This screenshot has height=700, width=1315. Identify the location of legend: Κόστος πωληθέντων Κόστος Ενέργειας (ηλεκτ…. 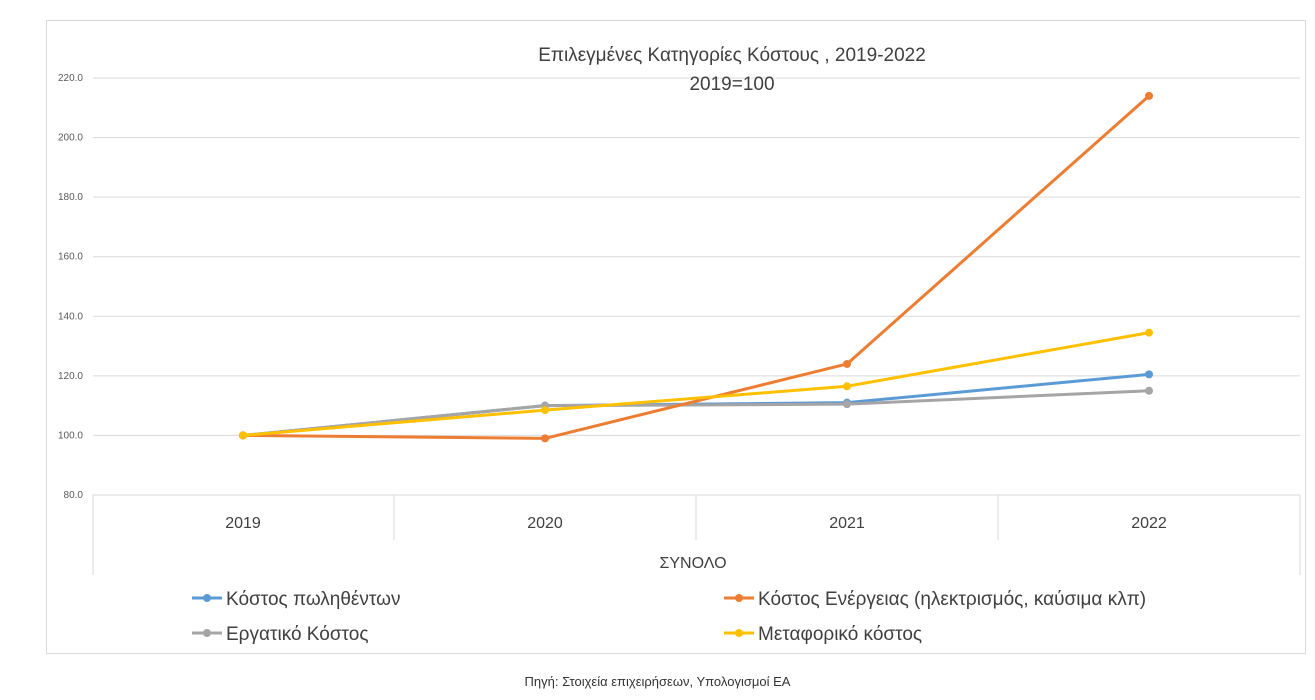
(669, 617).